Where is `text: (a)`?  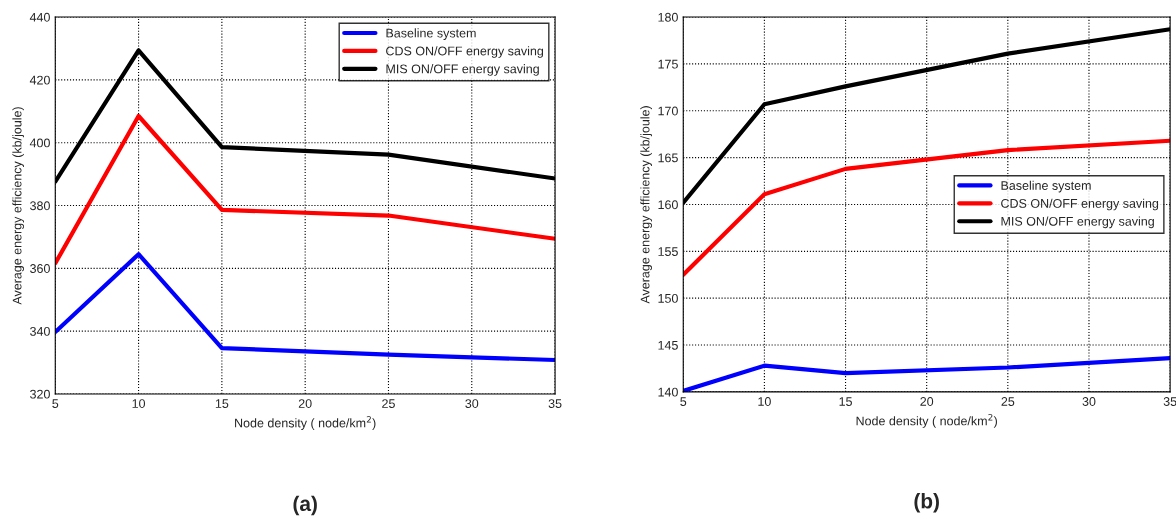 text: (a) is located at coordinates (305, 505).